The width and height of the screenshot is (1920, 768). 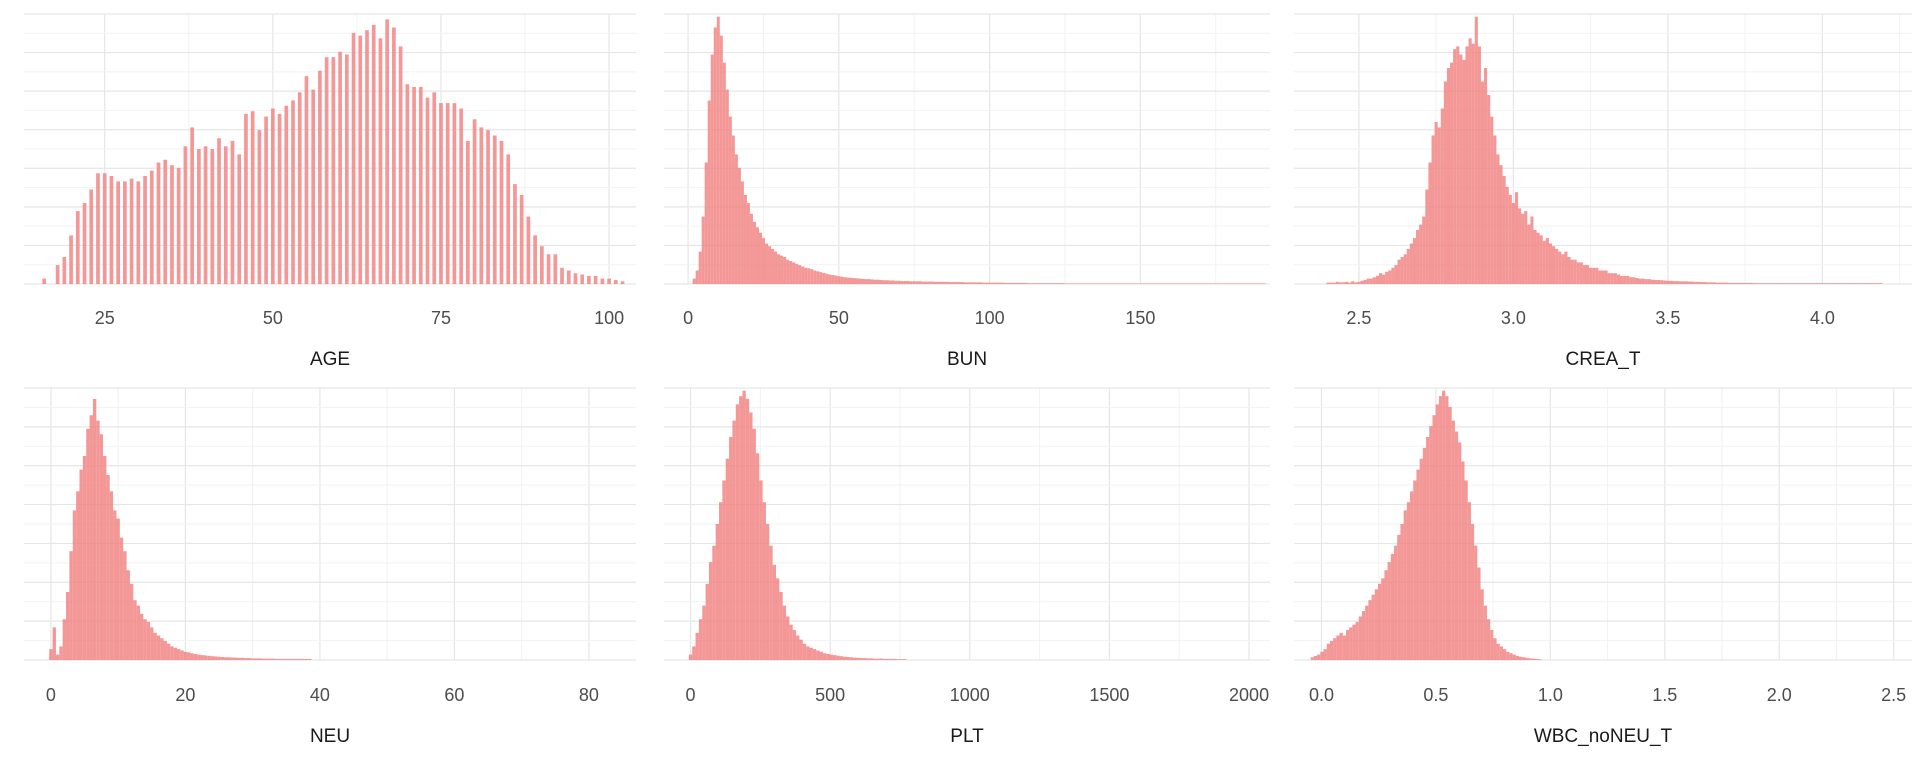 I want to click on bars-crea-t, so click(x=1604, y=150).